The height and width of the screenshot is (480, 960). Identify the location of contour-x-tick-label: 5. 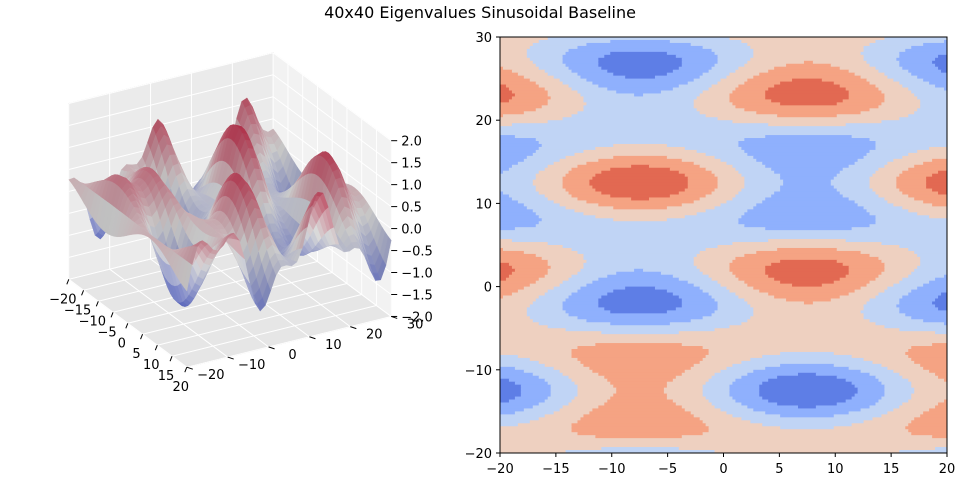
(779, 469).